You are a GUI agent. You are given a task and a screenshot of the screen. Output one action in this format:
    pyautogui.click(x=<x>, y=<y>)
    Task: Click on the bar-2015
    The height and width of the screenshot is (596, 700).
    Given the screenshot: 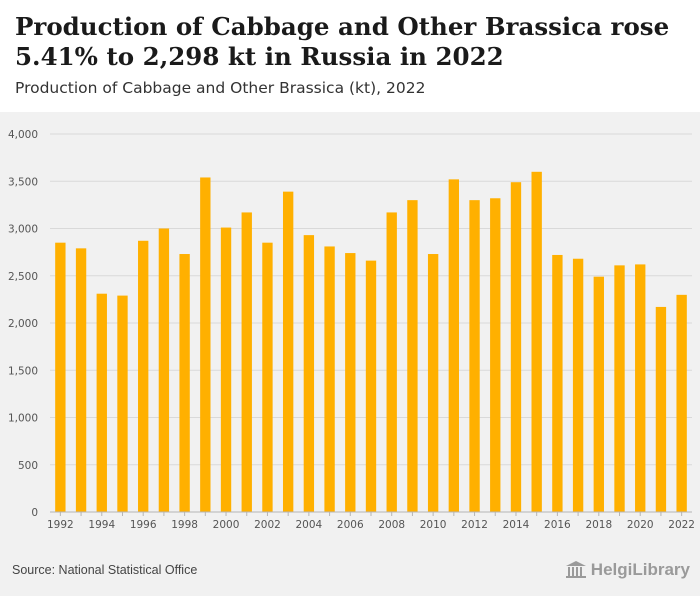 What is the action you would take?
    pyautogui.click(x=536, y=342)
    